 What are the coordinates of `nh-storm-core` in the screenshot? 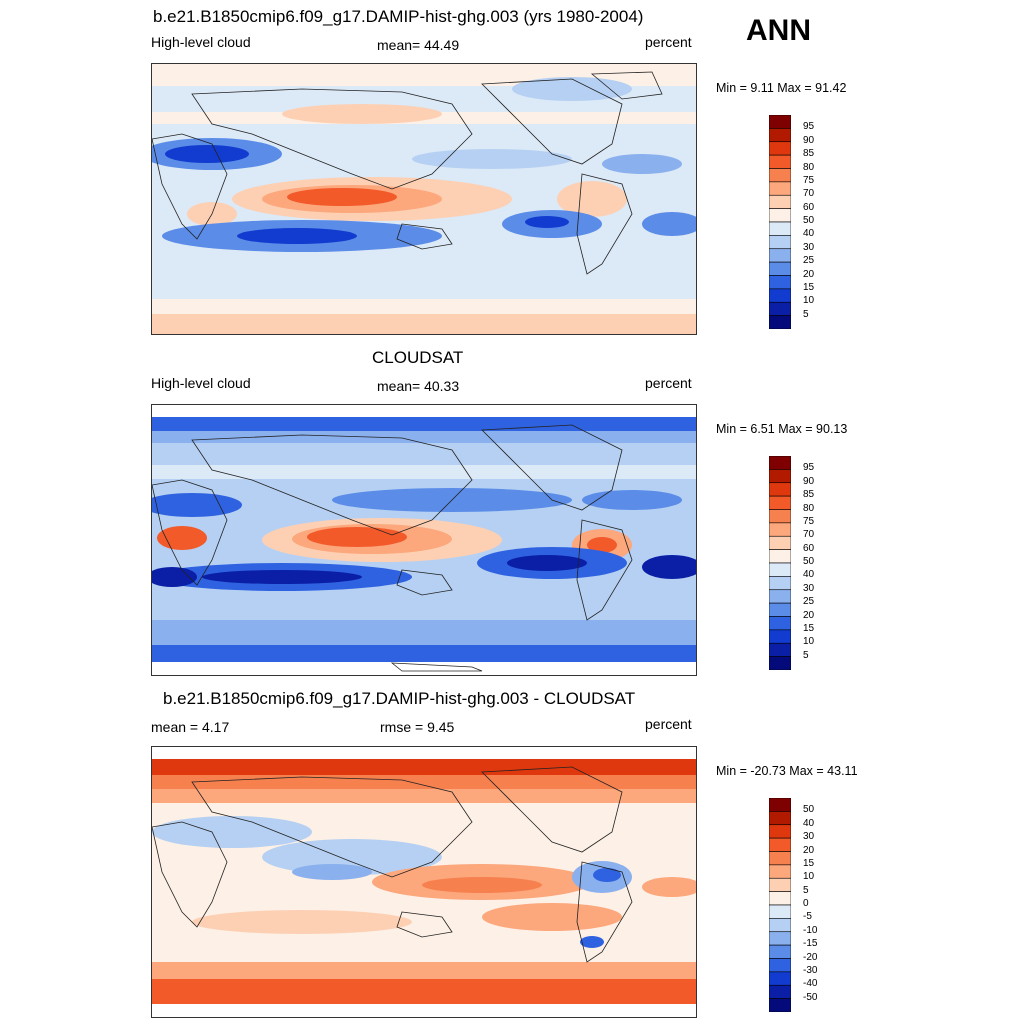 It's located at (362, 114).